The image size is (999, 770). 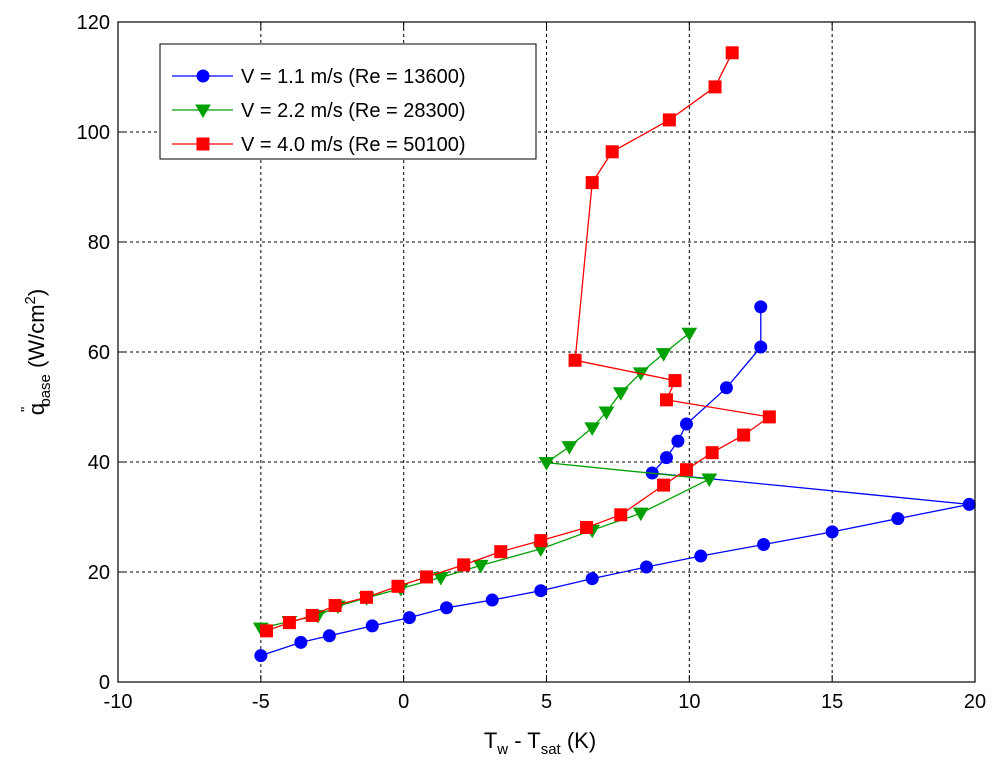 I want to click on y-tick-label: 60, so click(x=99, y=353).